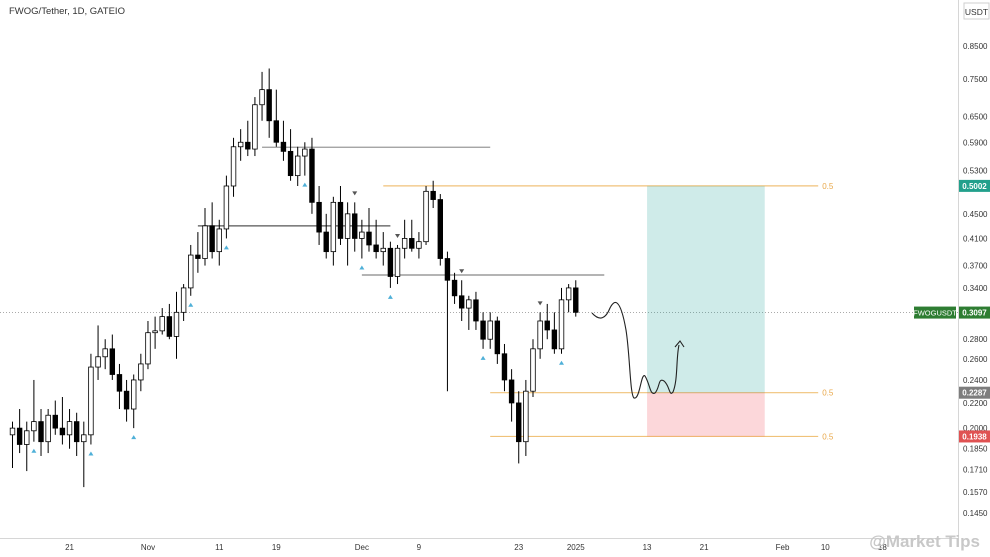 The height and width of the screenshot is (557, 990). What do you see at coordinates (276, 547) in the screenshot?
I see `x-tick-label: 19` at bounding box center [276, 547].